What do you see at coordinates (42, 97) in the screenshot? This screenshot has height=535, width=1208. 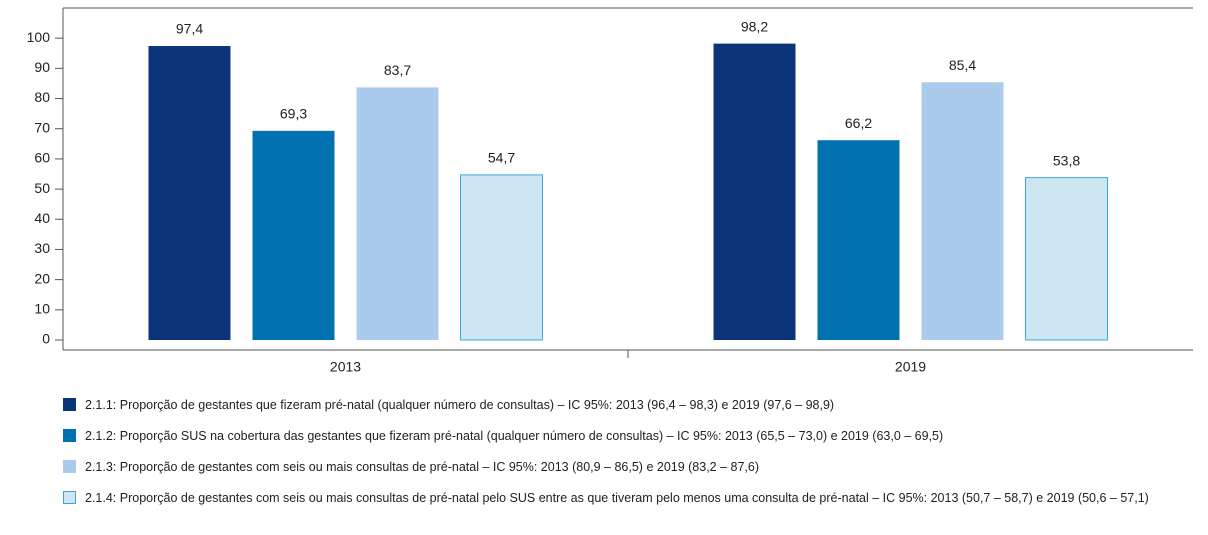 I see `y-tick-label: 80` at bounding box center [42, 97].